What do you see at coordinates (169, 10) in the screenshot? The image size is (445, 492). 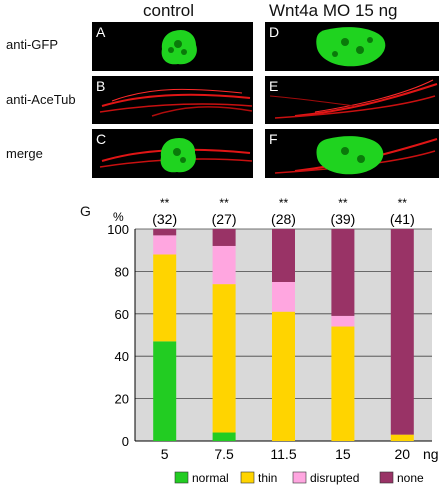 I see `column-title-control: control` at bounding box center [169, 10].